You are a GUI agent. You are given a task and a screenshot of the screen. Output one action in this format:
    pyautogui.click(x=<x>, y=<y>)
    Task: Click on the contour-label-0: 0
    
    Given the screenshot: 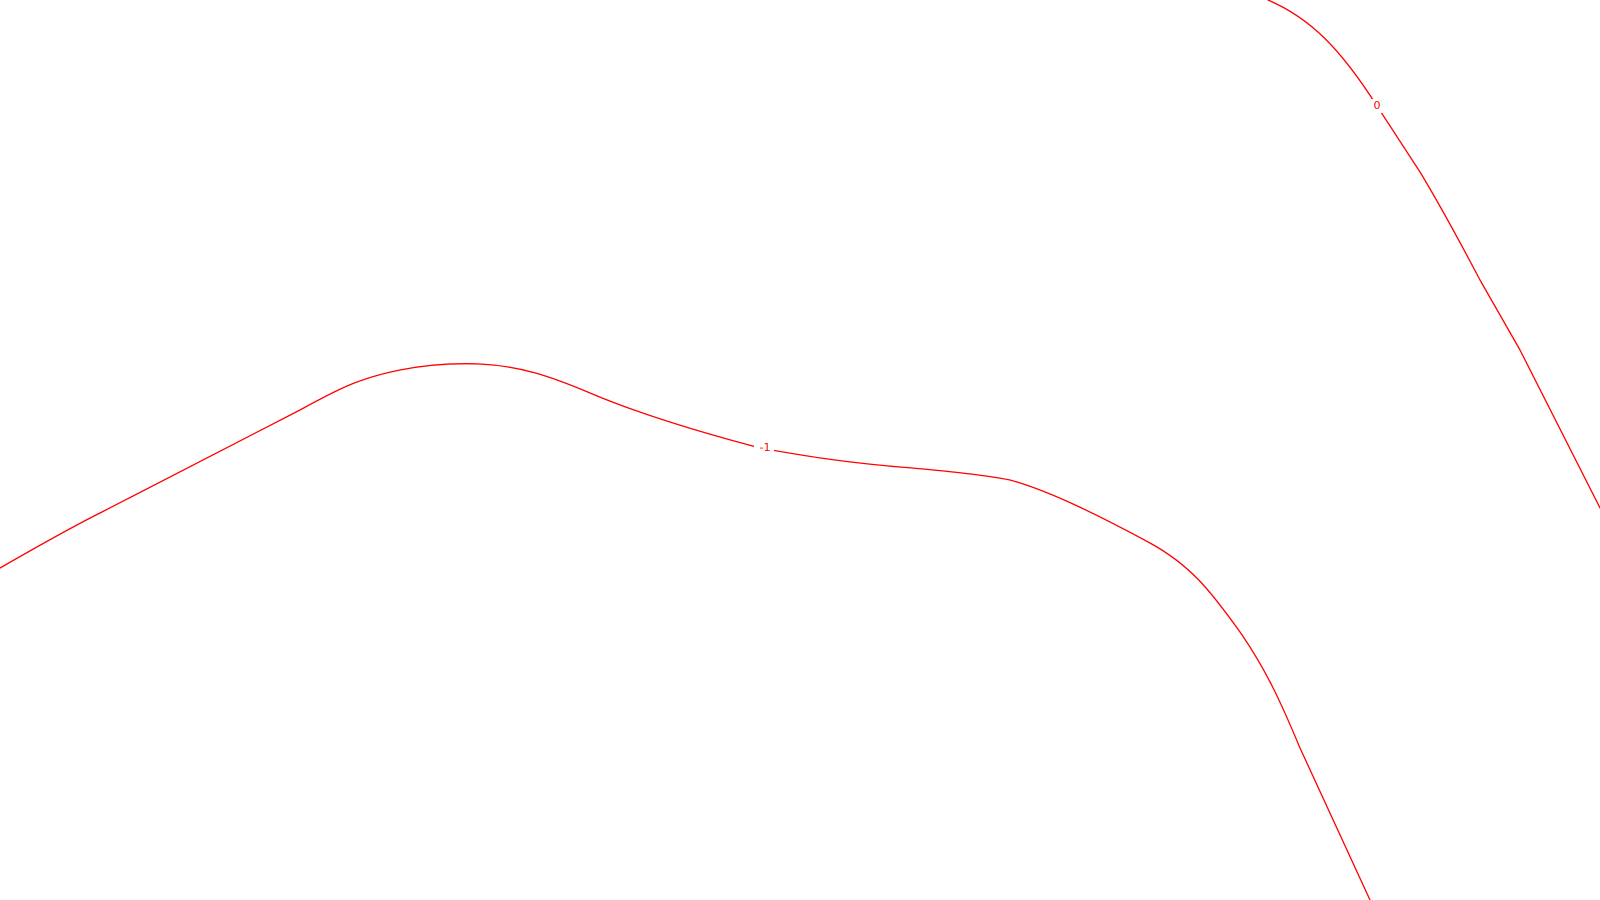 What is the action you would take?
    pyautogui.click(x=1377, y=105)
    